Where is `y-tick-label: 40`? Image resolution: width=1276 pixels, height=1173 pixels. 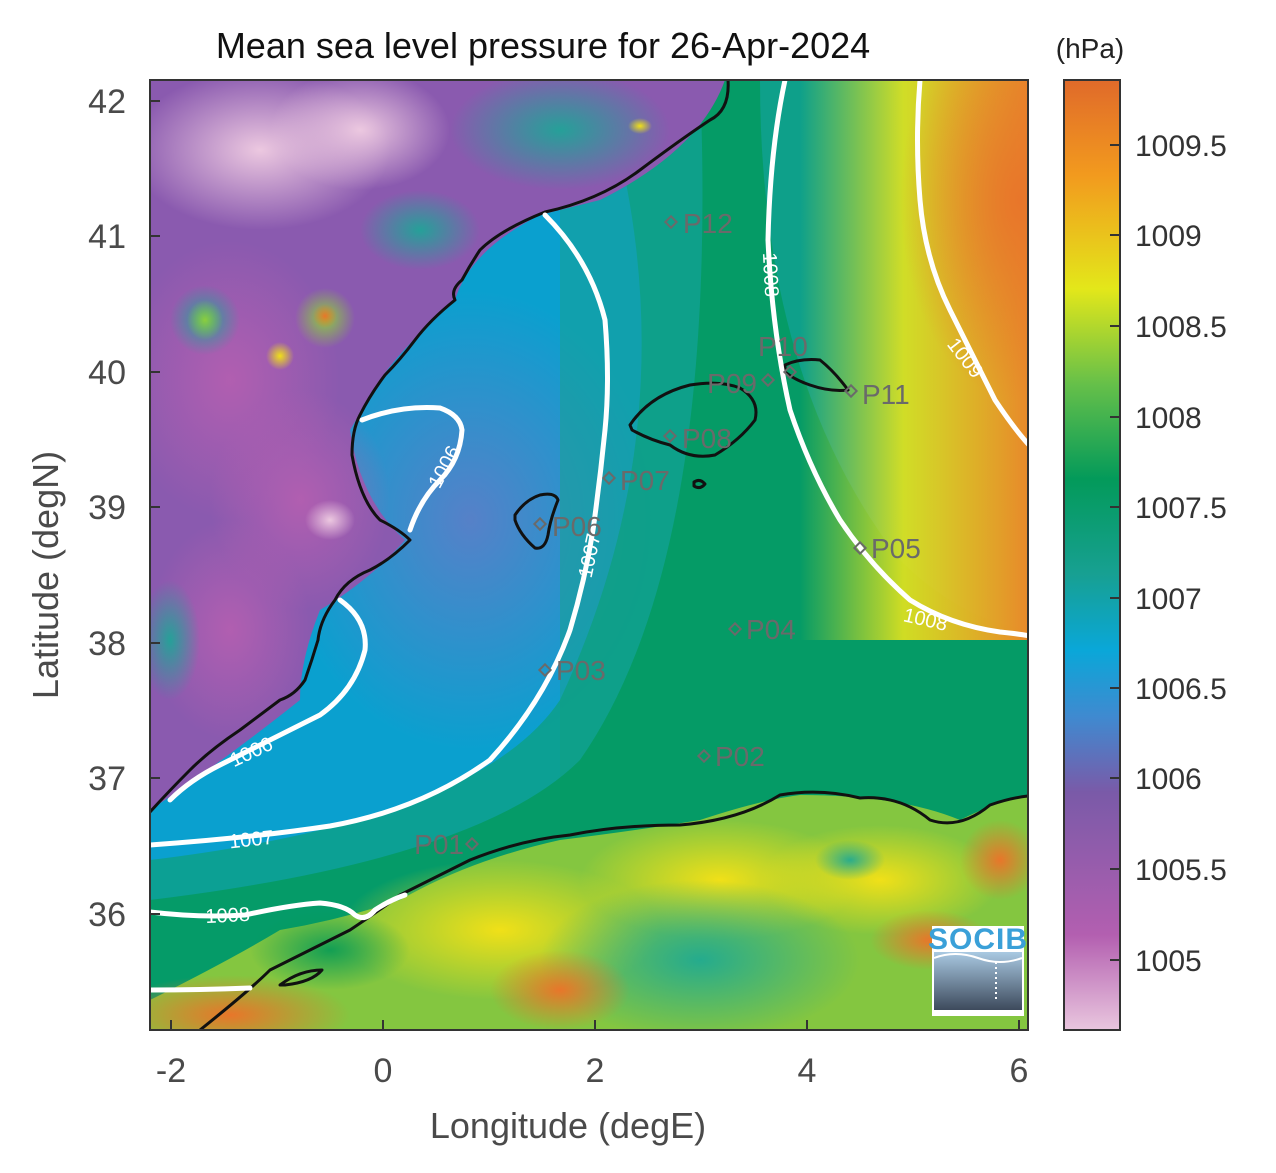
y-tick-label: 40 is located at coordinates (107, 373).